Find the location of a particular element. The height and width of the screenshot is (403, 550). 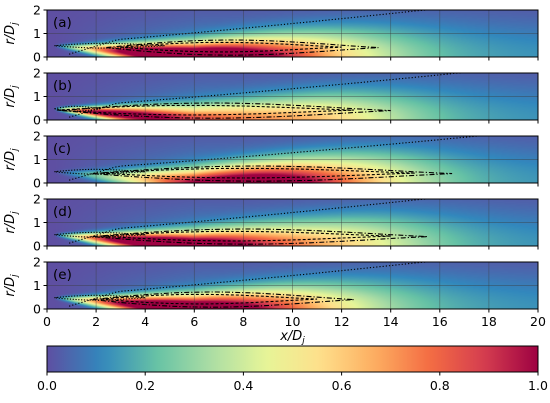

colorbar-tick-label: 1.0 is located at coordinates (538, 385).